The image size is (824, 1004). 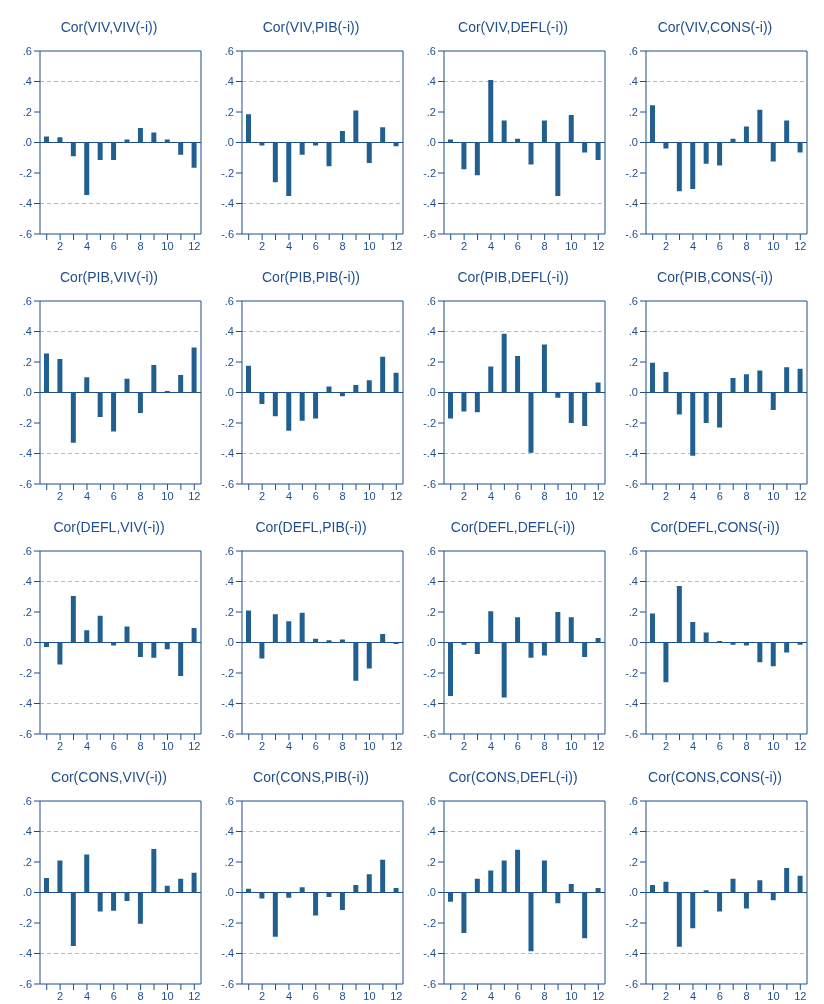 I want to click on chart-title: Cor(VIV,PIB(-i)), so click(x=311, y=27).